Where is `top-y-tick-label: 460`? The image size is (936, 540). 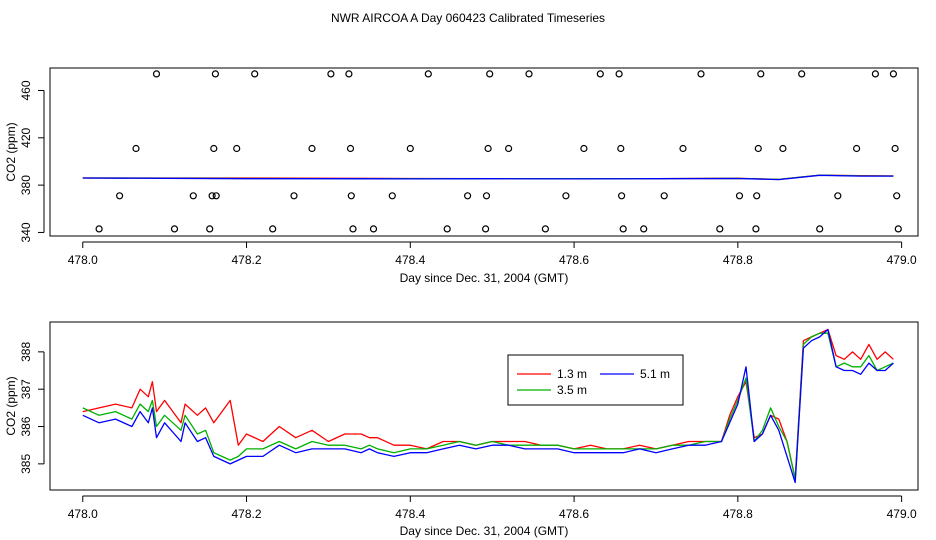 top-y-tick-label: 460 is located at coordinates (26, 90).